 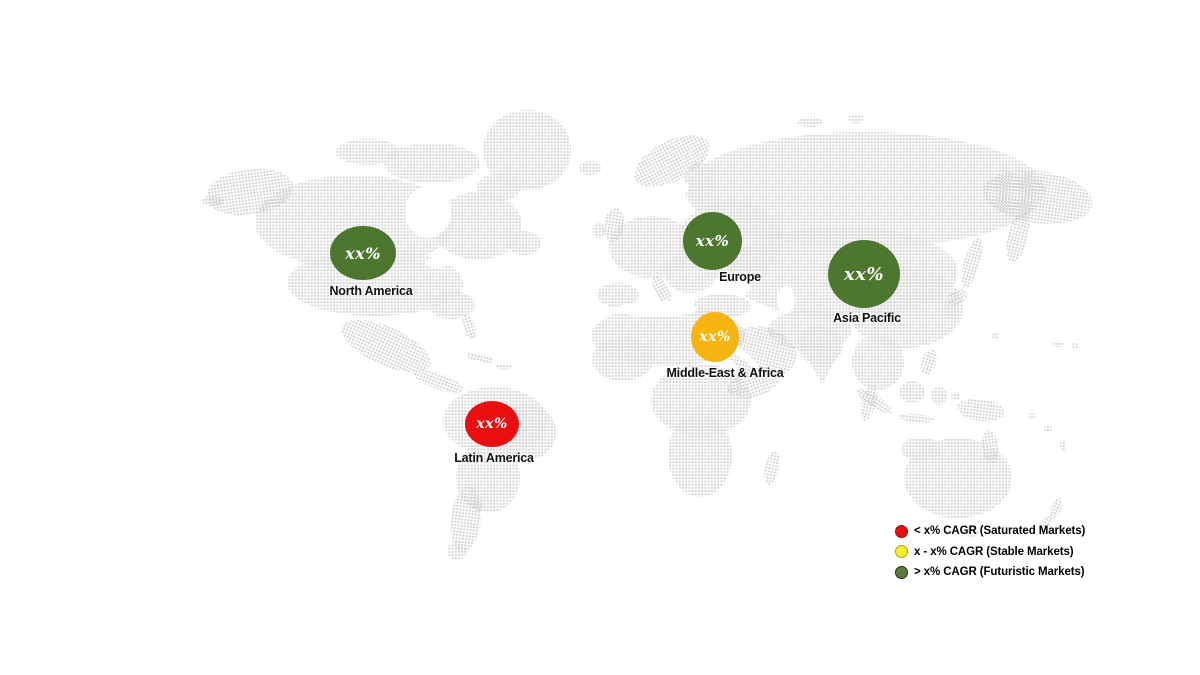 What do you see at coordinates (371, 291) in the screenshot?
I see `region-label-north-america: North America` at bounding box center [371, 291].